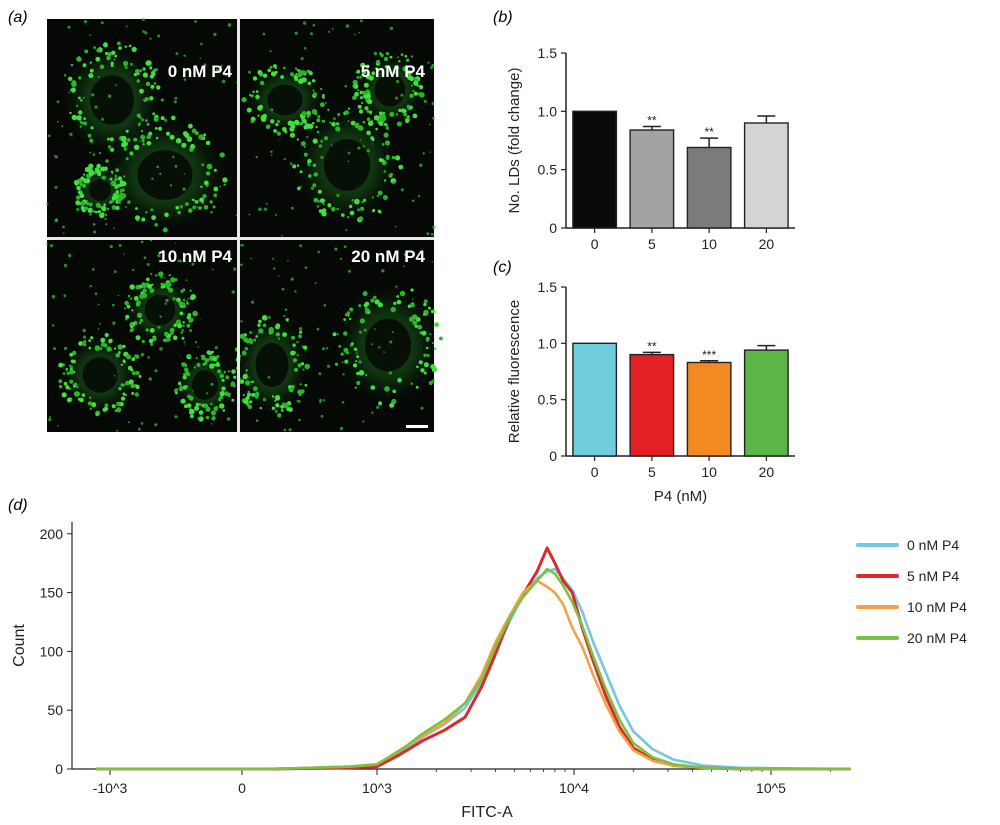 This screenshot has height=825, width=1000. What do you see at coordinates (52, 651) in the screenshot?
I see `y-tick-label: 100` at bounding box center [52, 651].